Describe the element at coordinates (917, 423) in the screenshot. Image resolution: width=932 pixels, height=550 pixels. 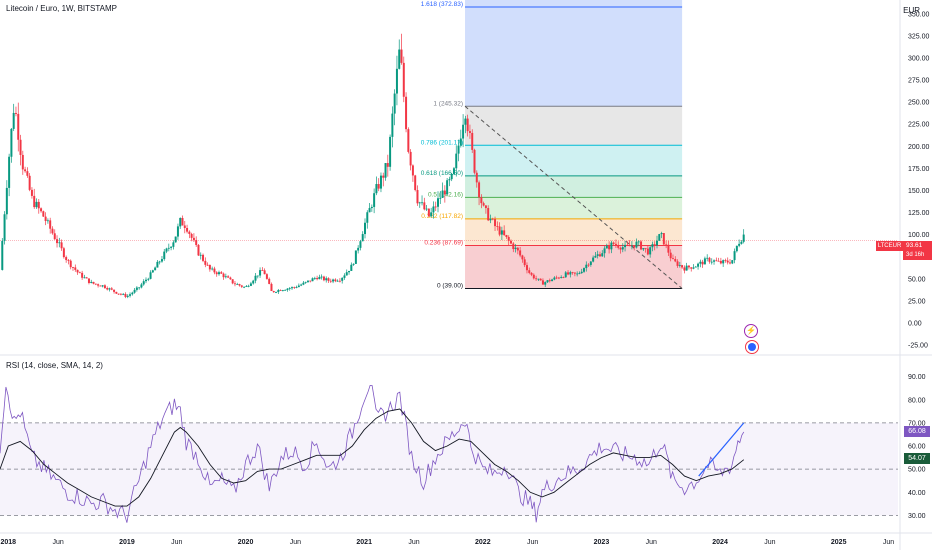
I see `rsi-tick-label: 70.00` at that location.